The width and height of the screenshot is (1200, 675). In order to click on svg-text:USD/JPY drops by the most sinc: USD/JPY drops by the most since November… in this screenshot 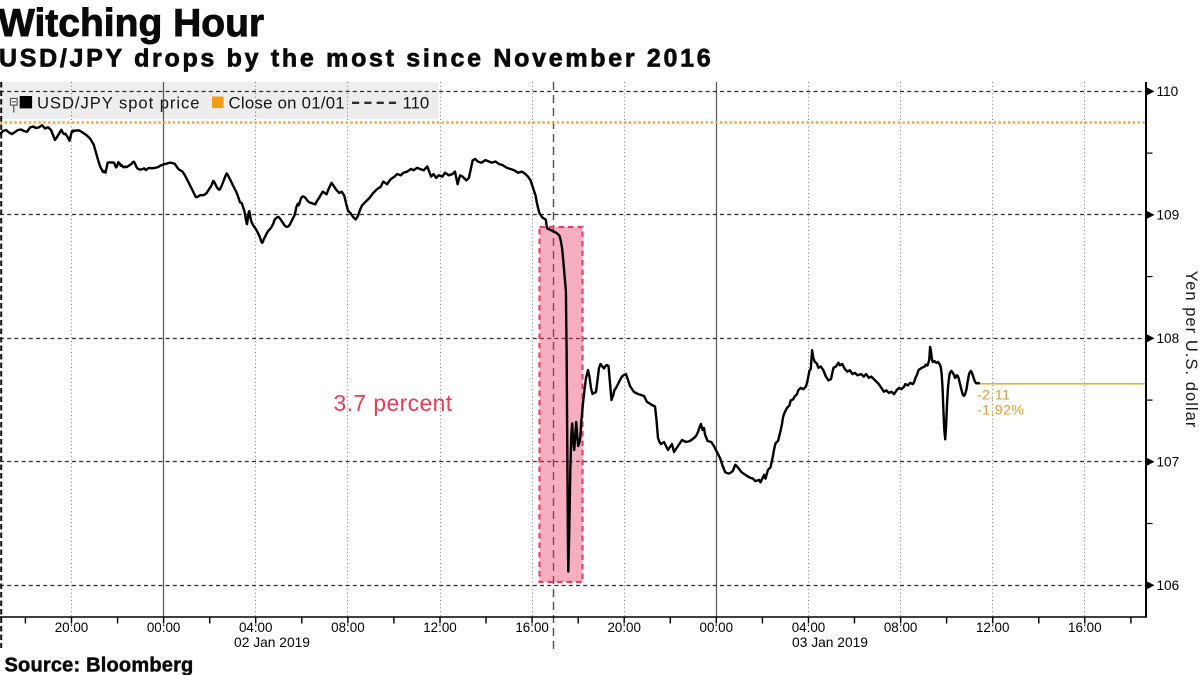, I will do `click(356, 58)`.